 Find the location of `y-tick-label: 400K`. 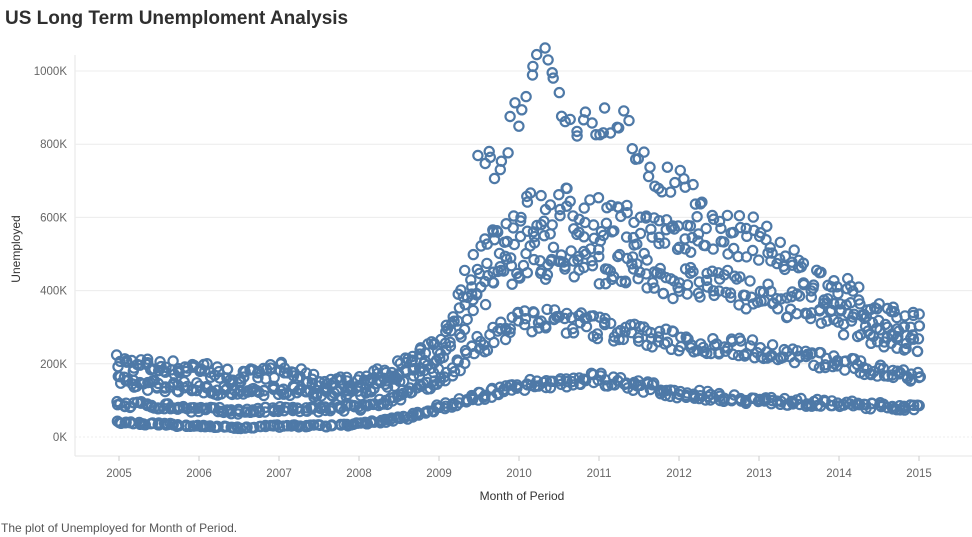

y-tick-label: 400K is located at coordinates (53, 292).